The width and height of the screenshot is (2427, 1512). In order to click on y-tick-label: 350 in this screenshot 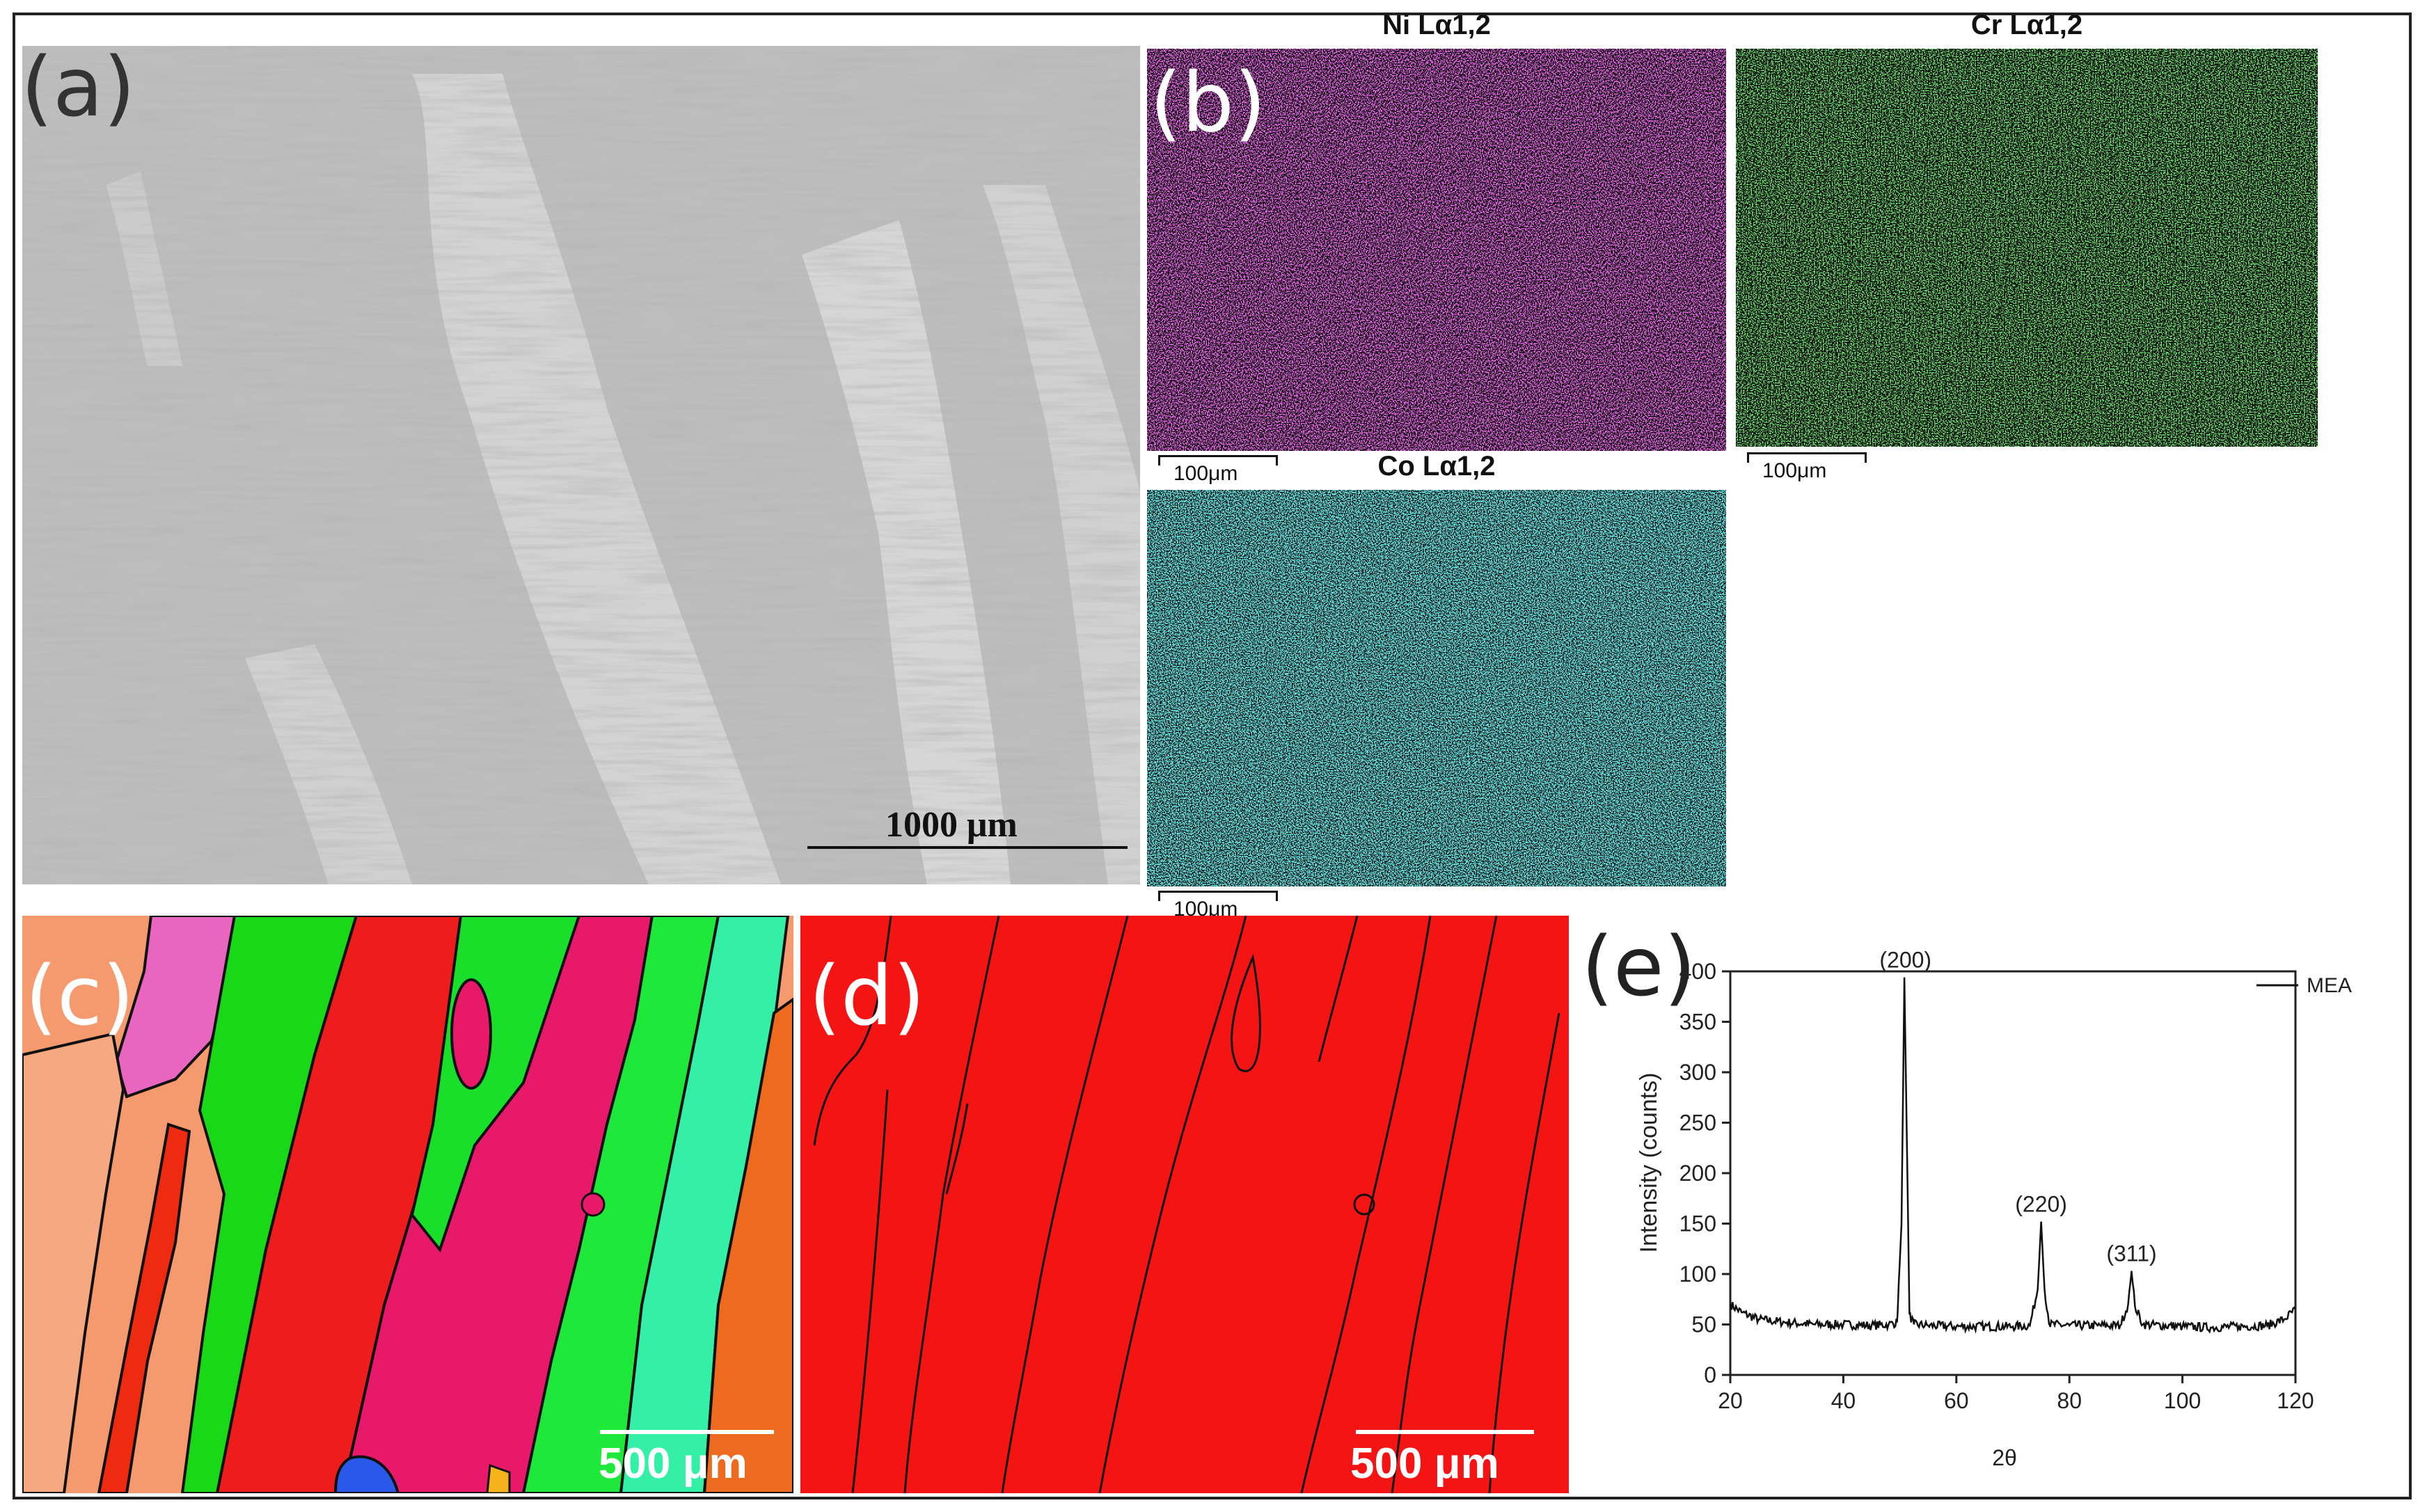, I will do `click(1697, 1022)`.